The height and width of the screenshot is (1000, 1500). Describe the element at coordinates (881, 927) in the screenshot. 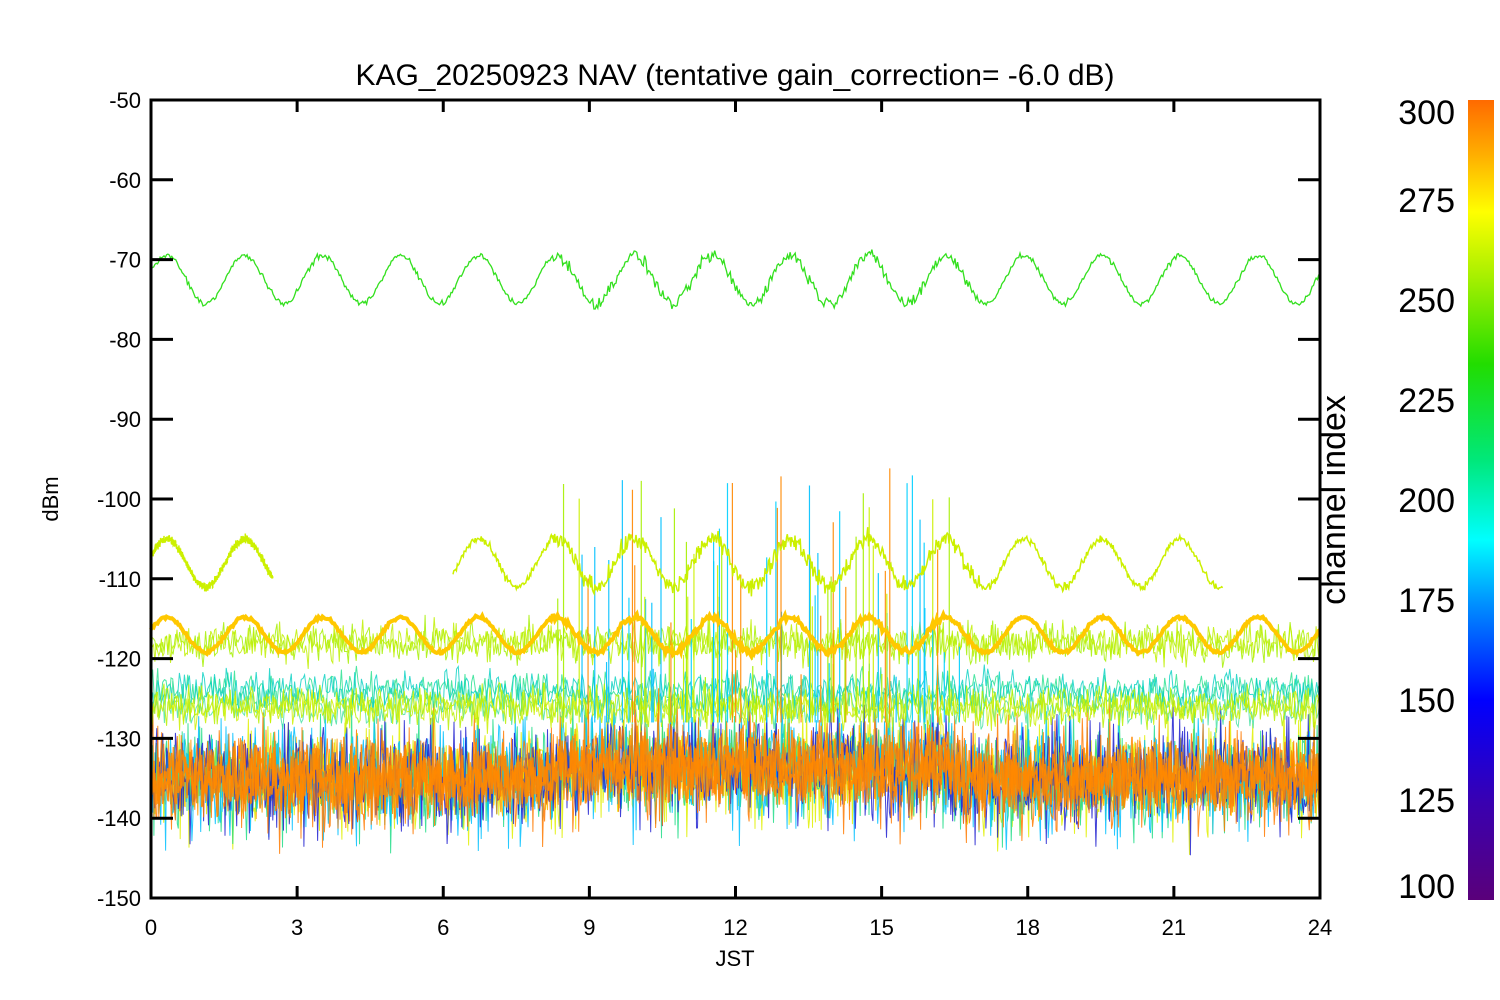

I see `x-tick-label: 15` at that location.